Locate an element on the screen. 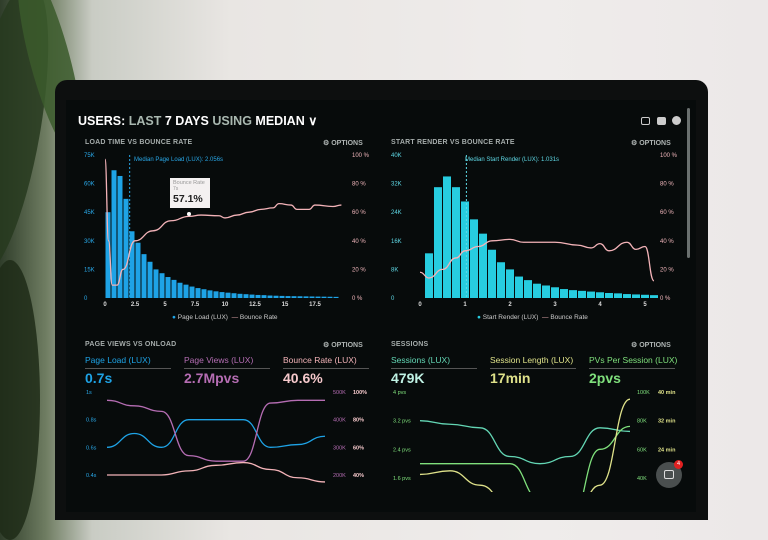 The width and height of the screenshot is (768, 540). x-tick-label: 7.5 is located at coordinates (195, 305).